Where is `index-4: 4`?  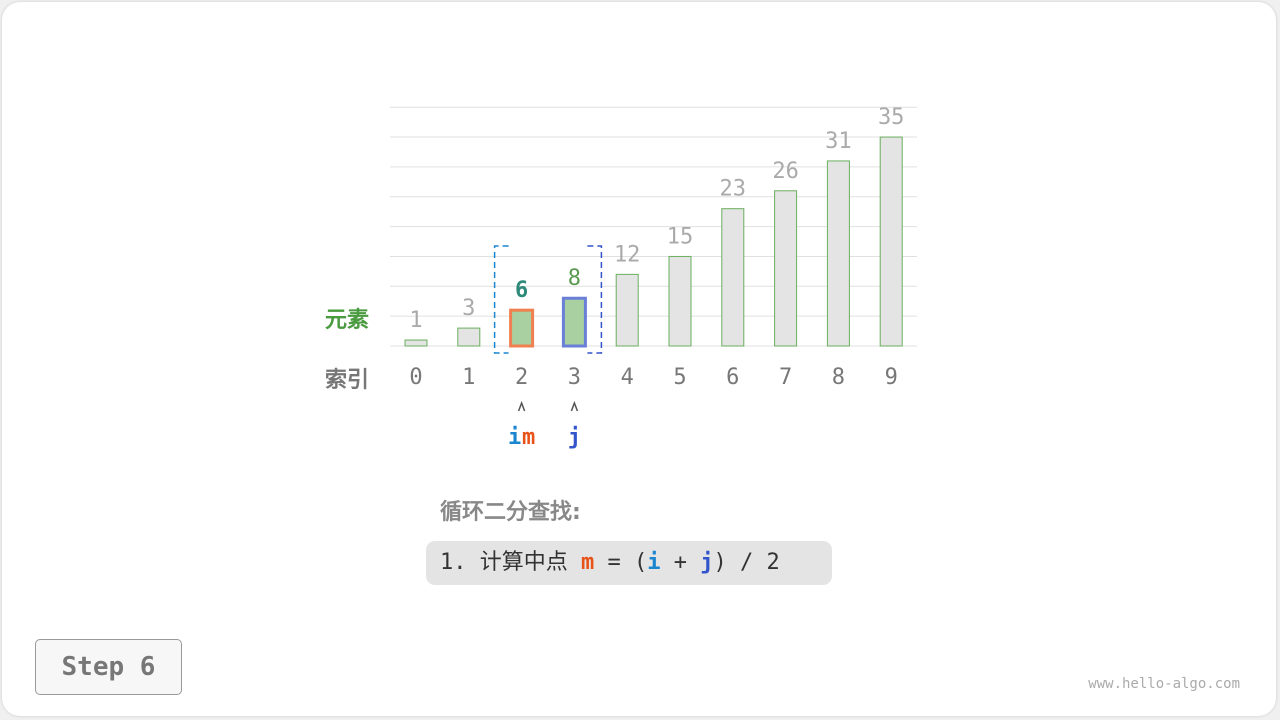 index-4: 4 is located at coordinates (627, 377).